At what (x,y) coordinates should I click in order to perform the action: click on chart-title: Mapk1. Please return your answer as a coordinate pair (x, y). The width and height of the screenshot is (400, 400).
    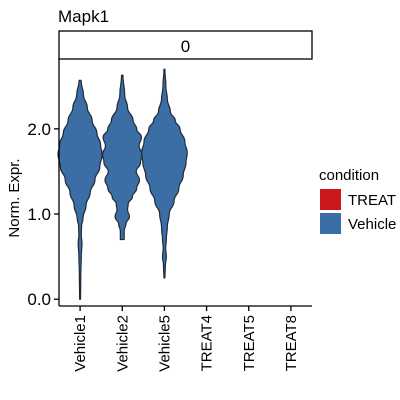
    Looking at the image, I should click on (83, 16).